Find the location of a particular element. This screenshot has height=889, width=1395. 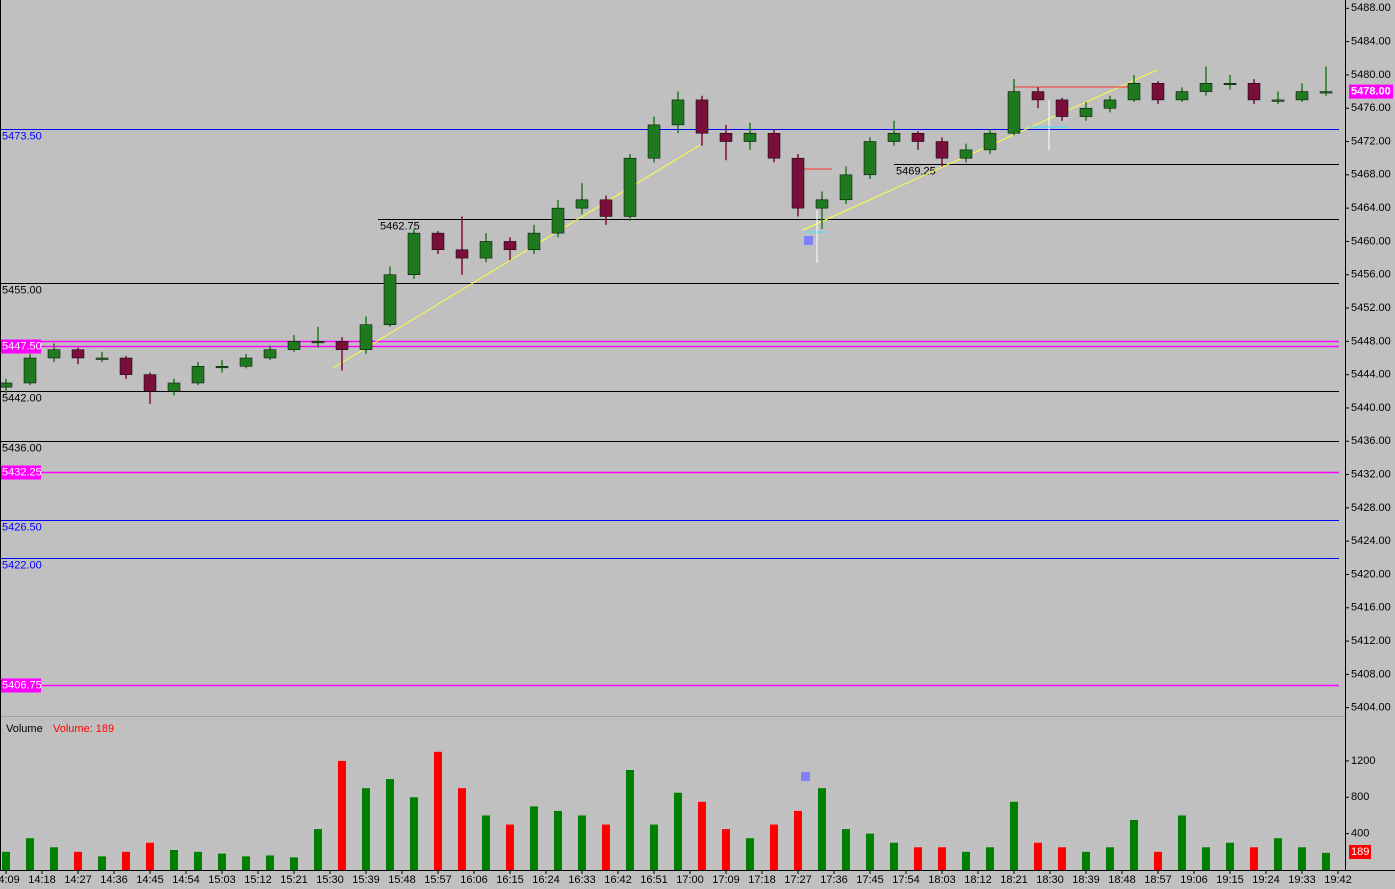

x-tick-label: 18:57 is located at coordinates (1158, 880).